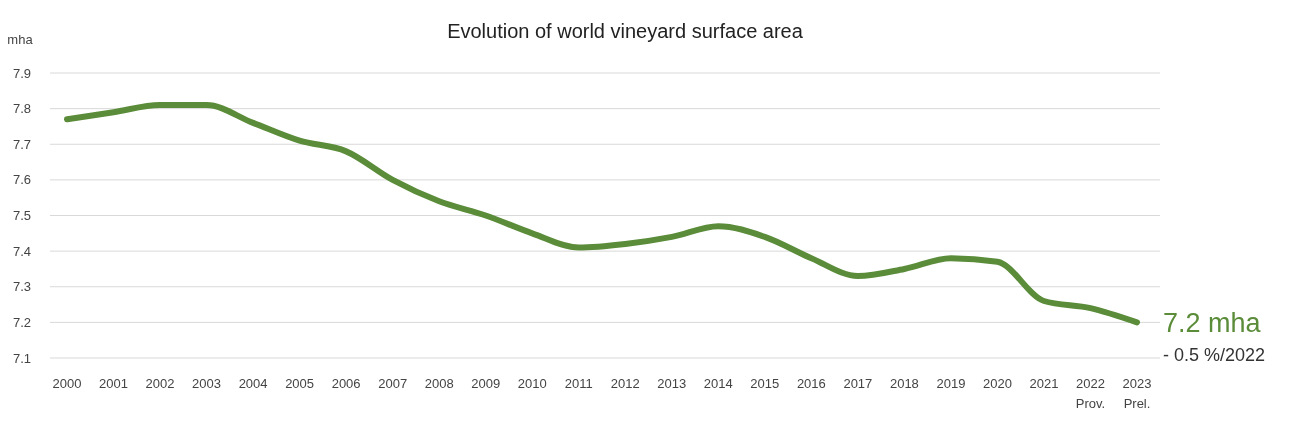 The image size is (1295, 427). What do you see at coordinates (578, 383) in the screenshot?
I see `x-tick-label: 2011` at bounding box center [578, 383].